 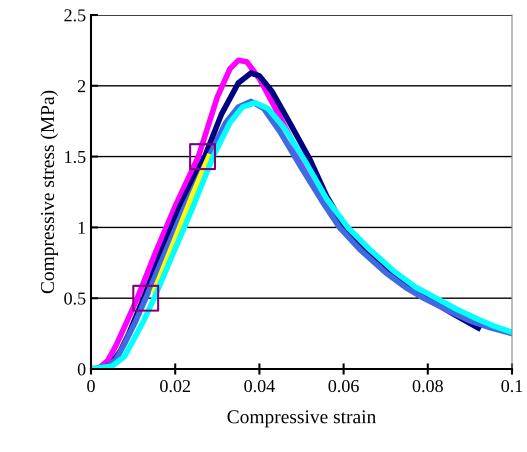 What do you see at coordinates (75, 15) in the screenshot?
I see `y-tick-label: 2.5` at bounding box center [75, 15].